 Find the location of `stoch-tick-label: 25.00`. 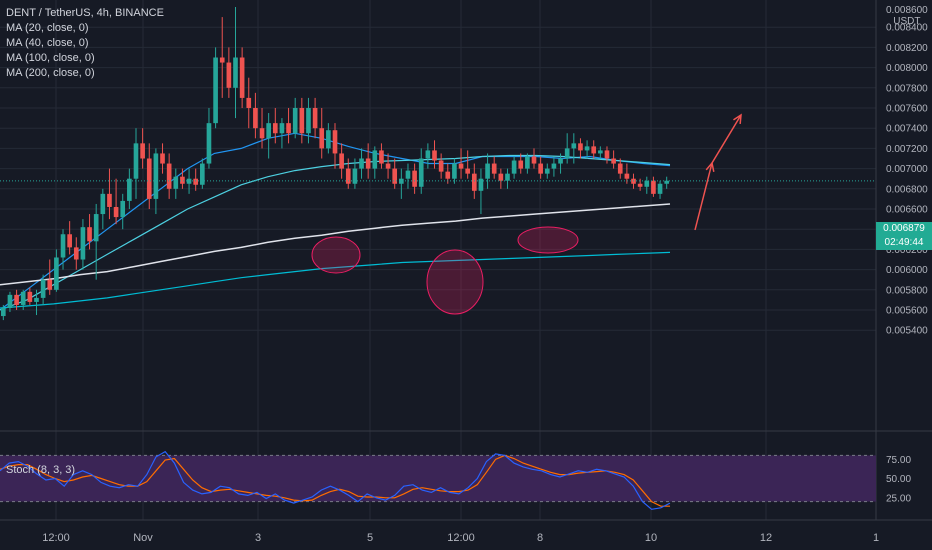

stoch-tick-label: 25.00 is located at coordinates (898, 498).